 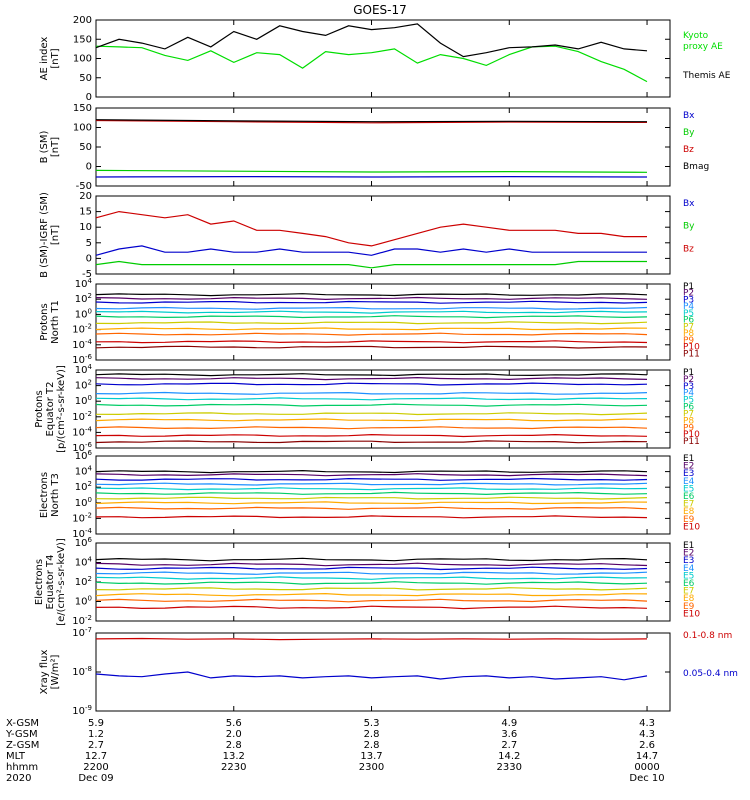 I want to click on legend-entry: E6, so click(x=689, y=584).